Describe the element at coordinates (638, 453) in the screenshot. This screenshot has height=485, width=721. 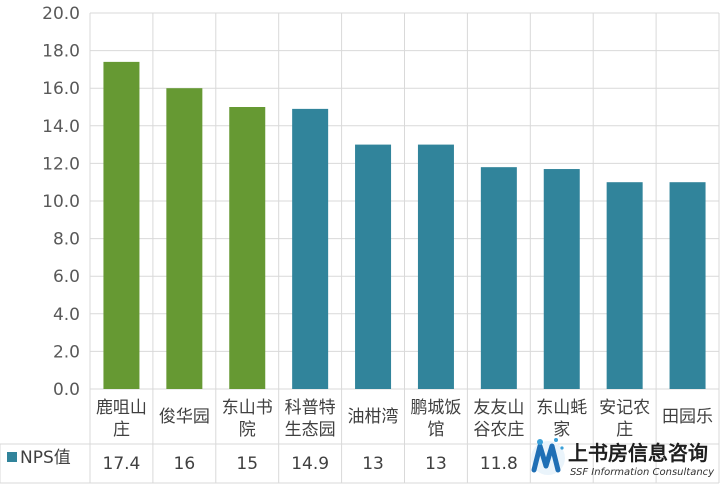
I see `ssf-logo-title: 上书房信息咨询` at that location.